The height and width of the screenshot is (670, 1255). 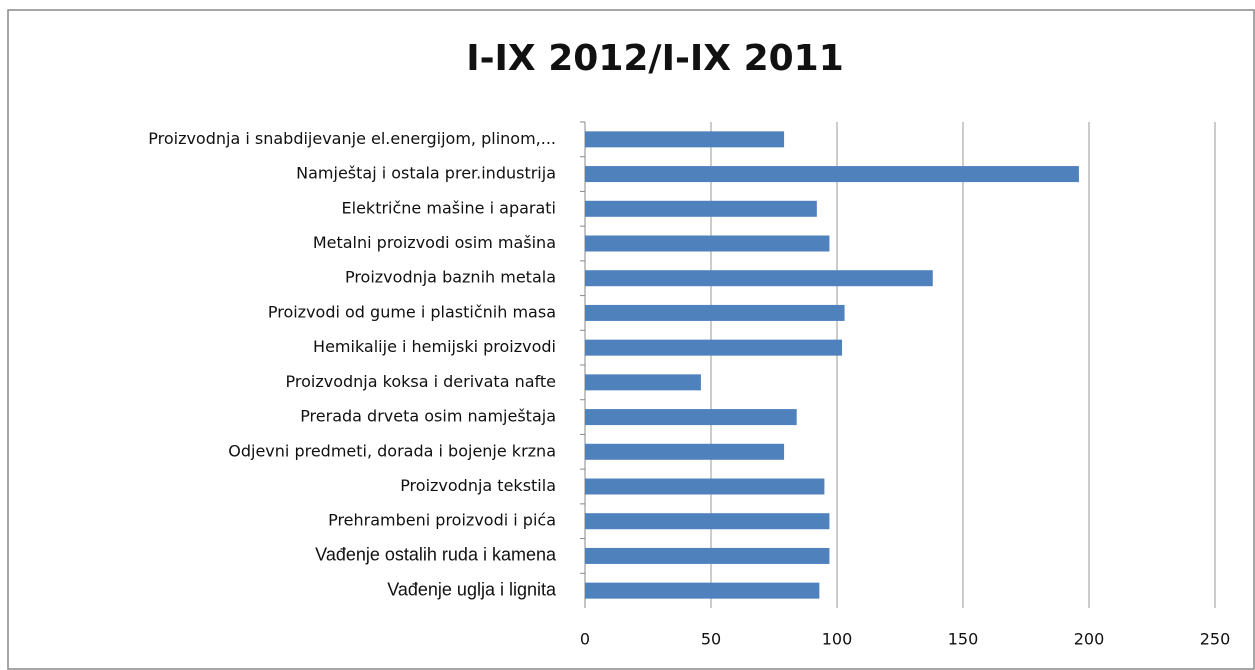 I want to click on chart-title: I-IX 2012/I-IX 2011, so click(x=655, y=58).